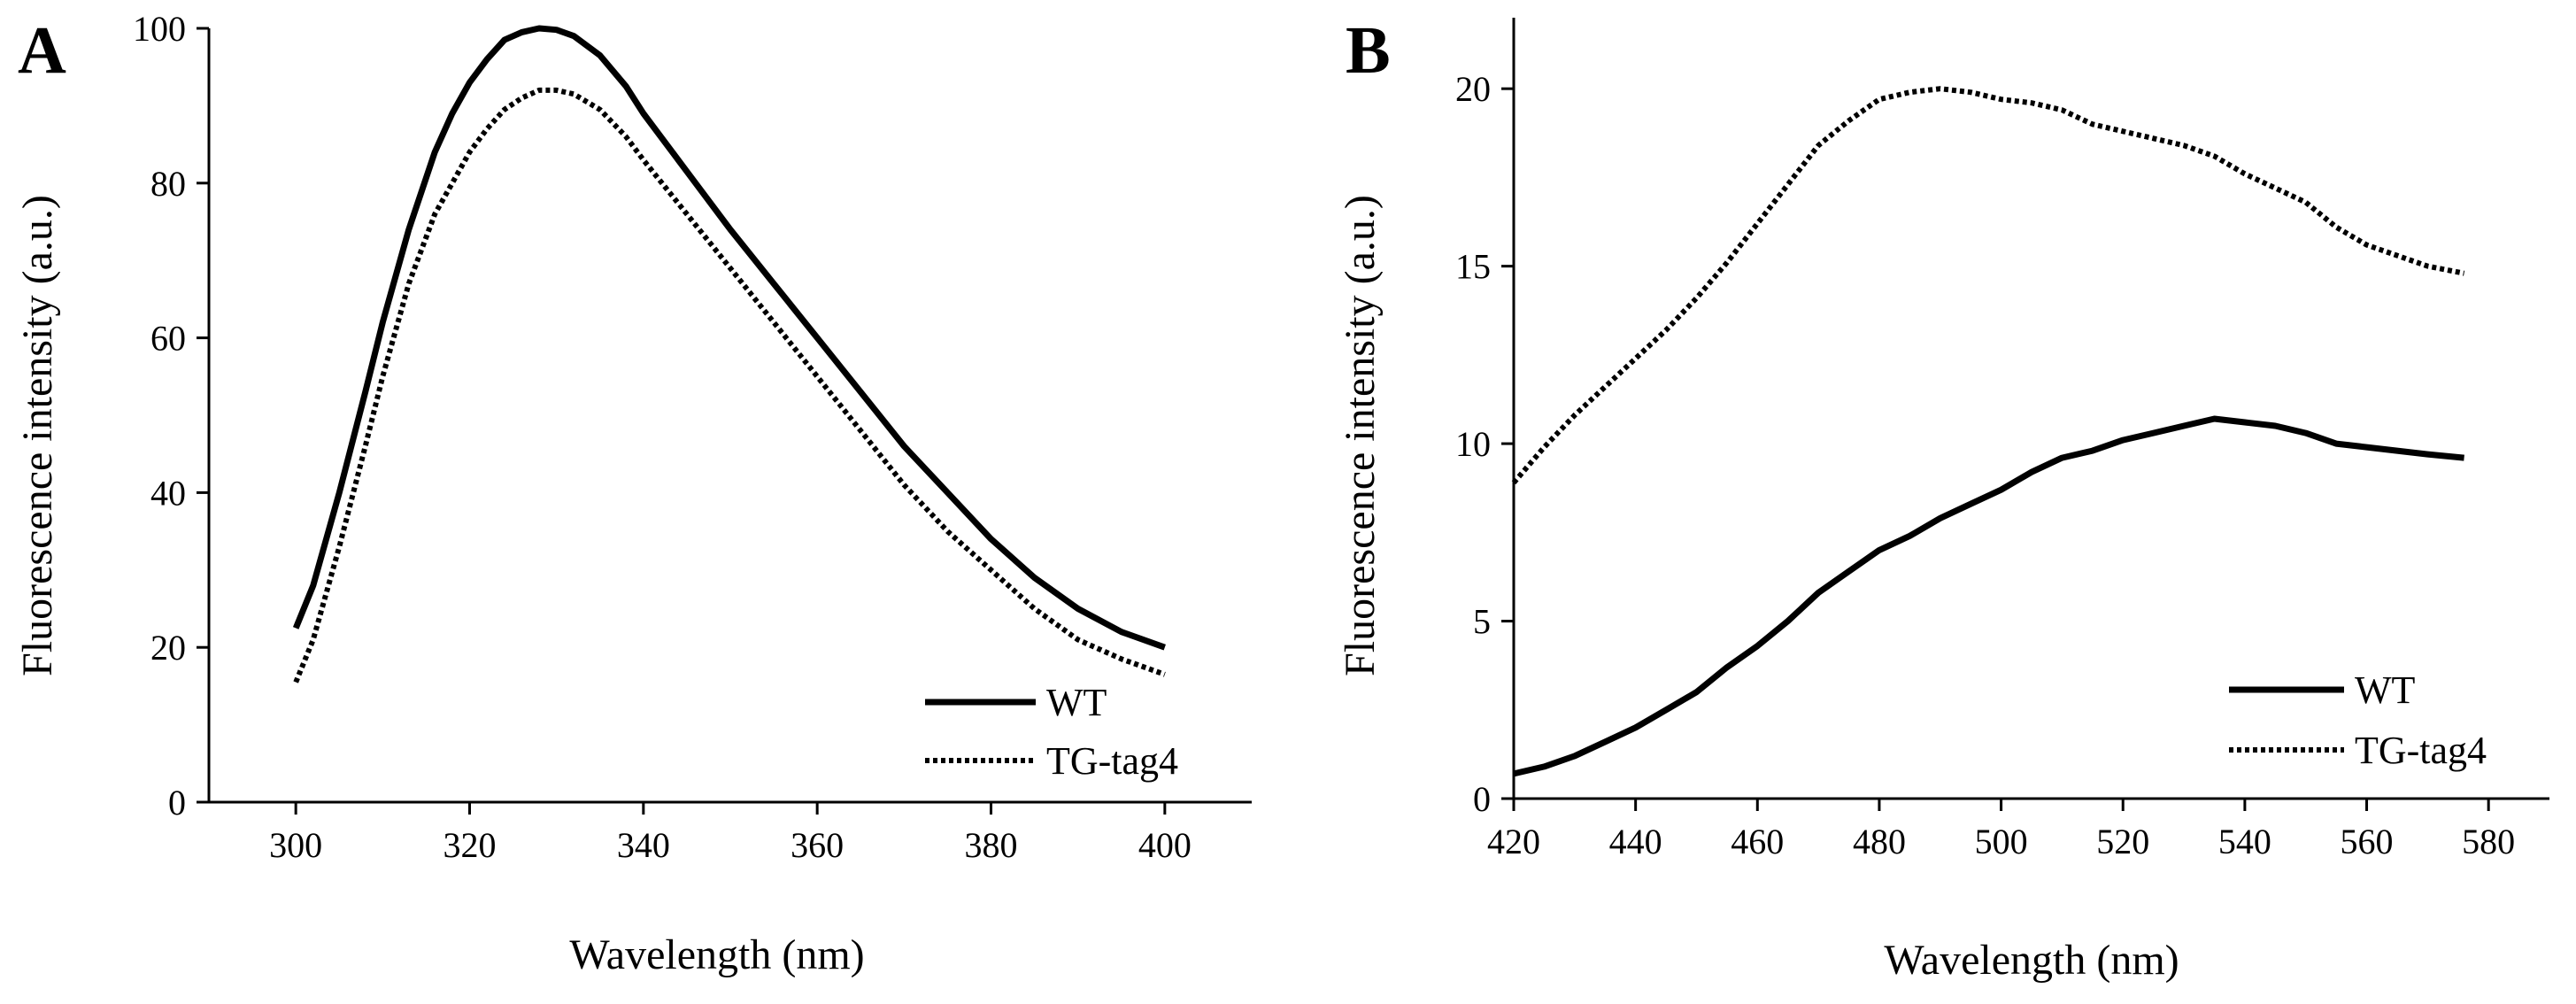  Describe the element at coordinates (1879, 841) in the screenshot. I see `panel-b-x-tick-label-480: 480` at that location.